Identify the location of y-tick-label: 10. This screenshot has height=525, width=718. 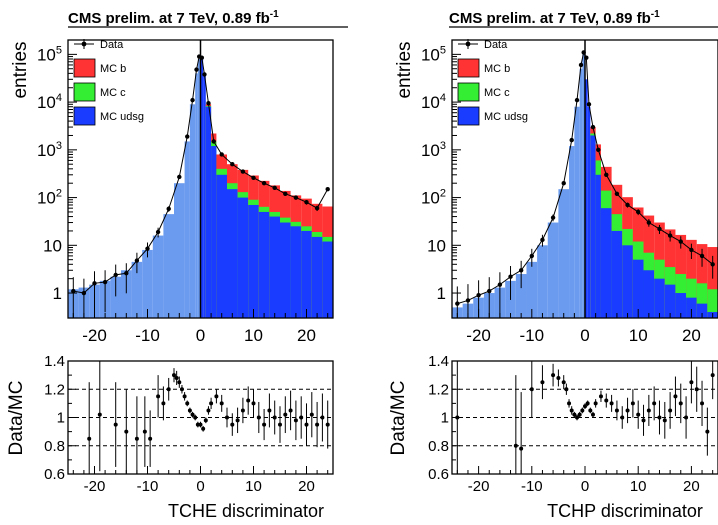
(436, 245).